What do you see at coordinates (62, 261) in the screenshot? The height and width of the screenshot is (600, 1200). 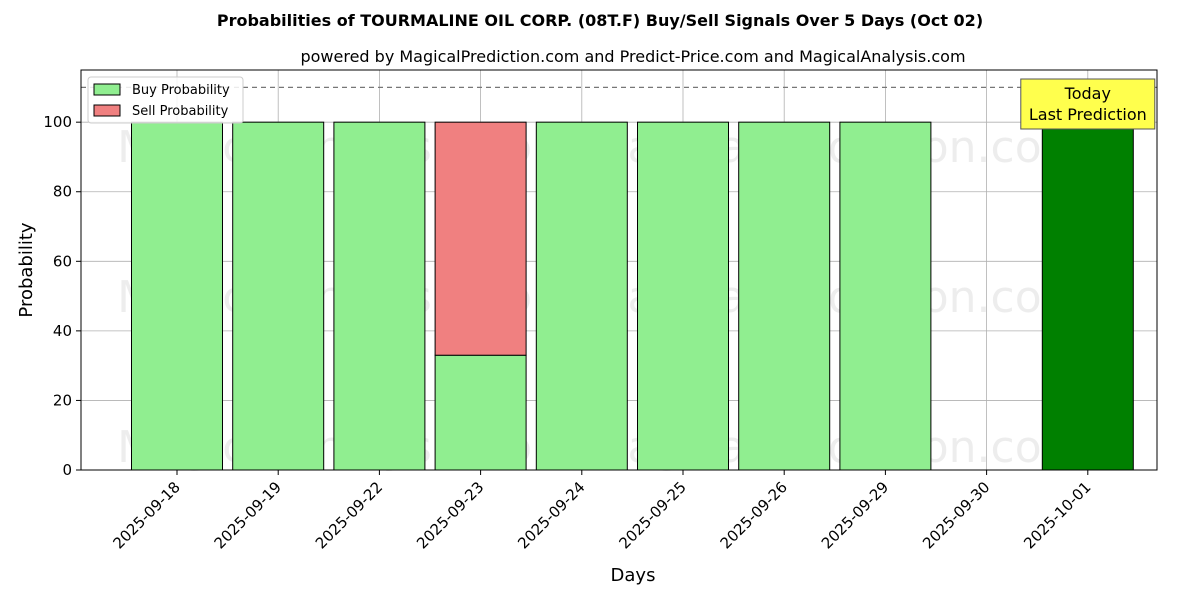 I see `y-tick-label: 60` at bounding box center [62, 261].